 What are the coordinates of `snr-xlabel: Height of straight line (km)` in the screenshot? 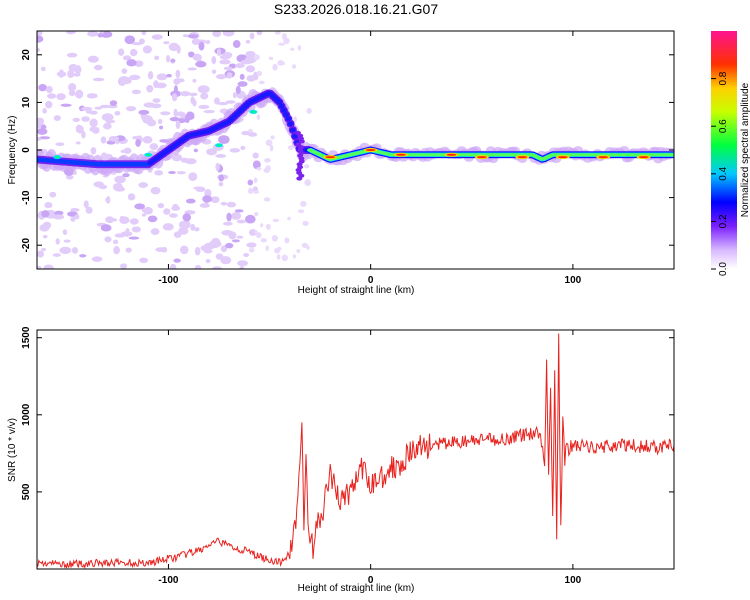 It's located at (356, 588).